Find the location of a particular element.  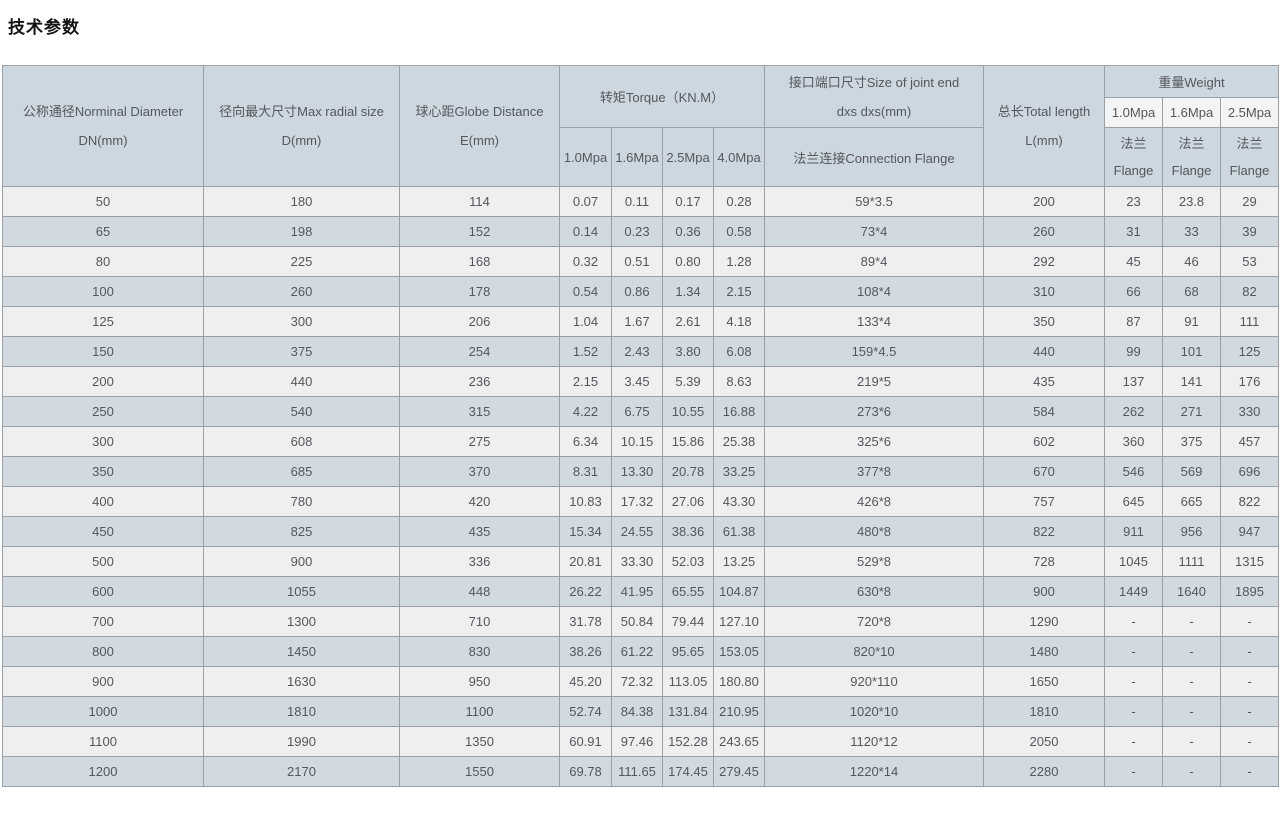

header-torque-40mpa: 4.0Mpa is located at coordinates (739, 157).